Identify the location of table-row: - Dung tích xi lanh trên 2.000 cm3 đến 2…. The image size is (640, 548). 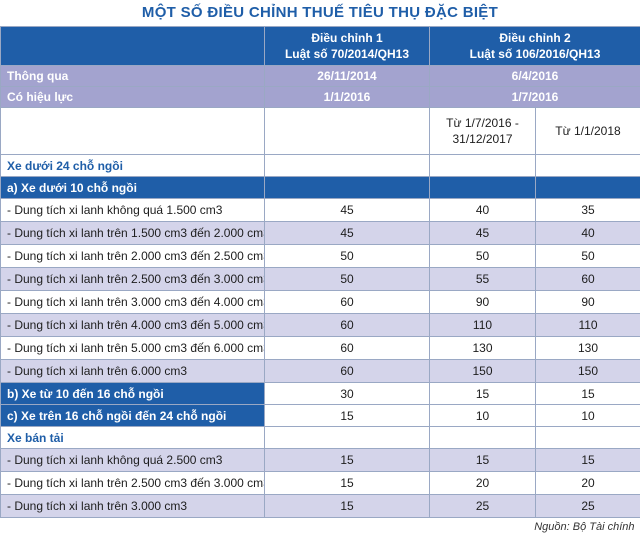
(320, 256).